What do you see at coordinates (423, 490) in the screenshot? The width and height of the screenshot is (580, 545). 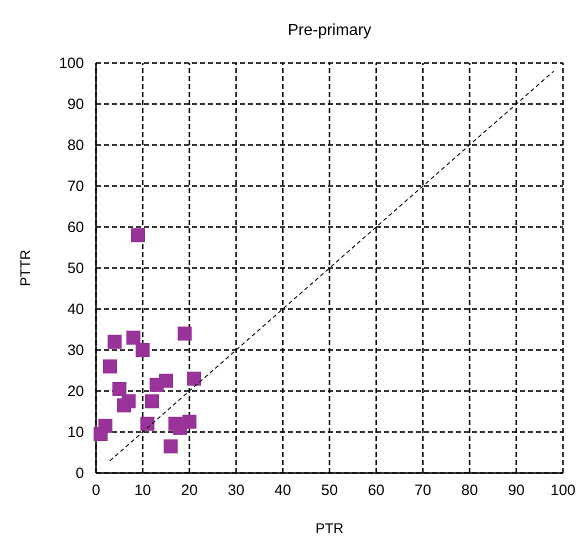 I see `x-tick-label: 70` at bounding box center [423, 490].